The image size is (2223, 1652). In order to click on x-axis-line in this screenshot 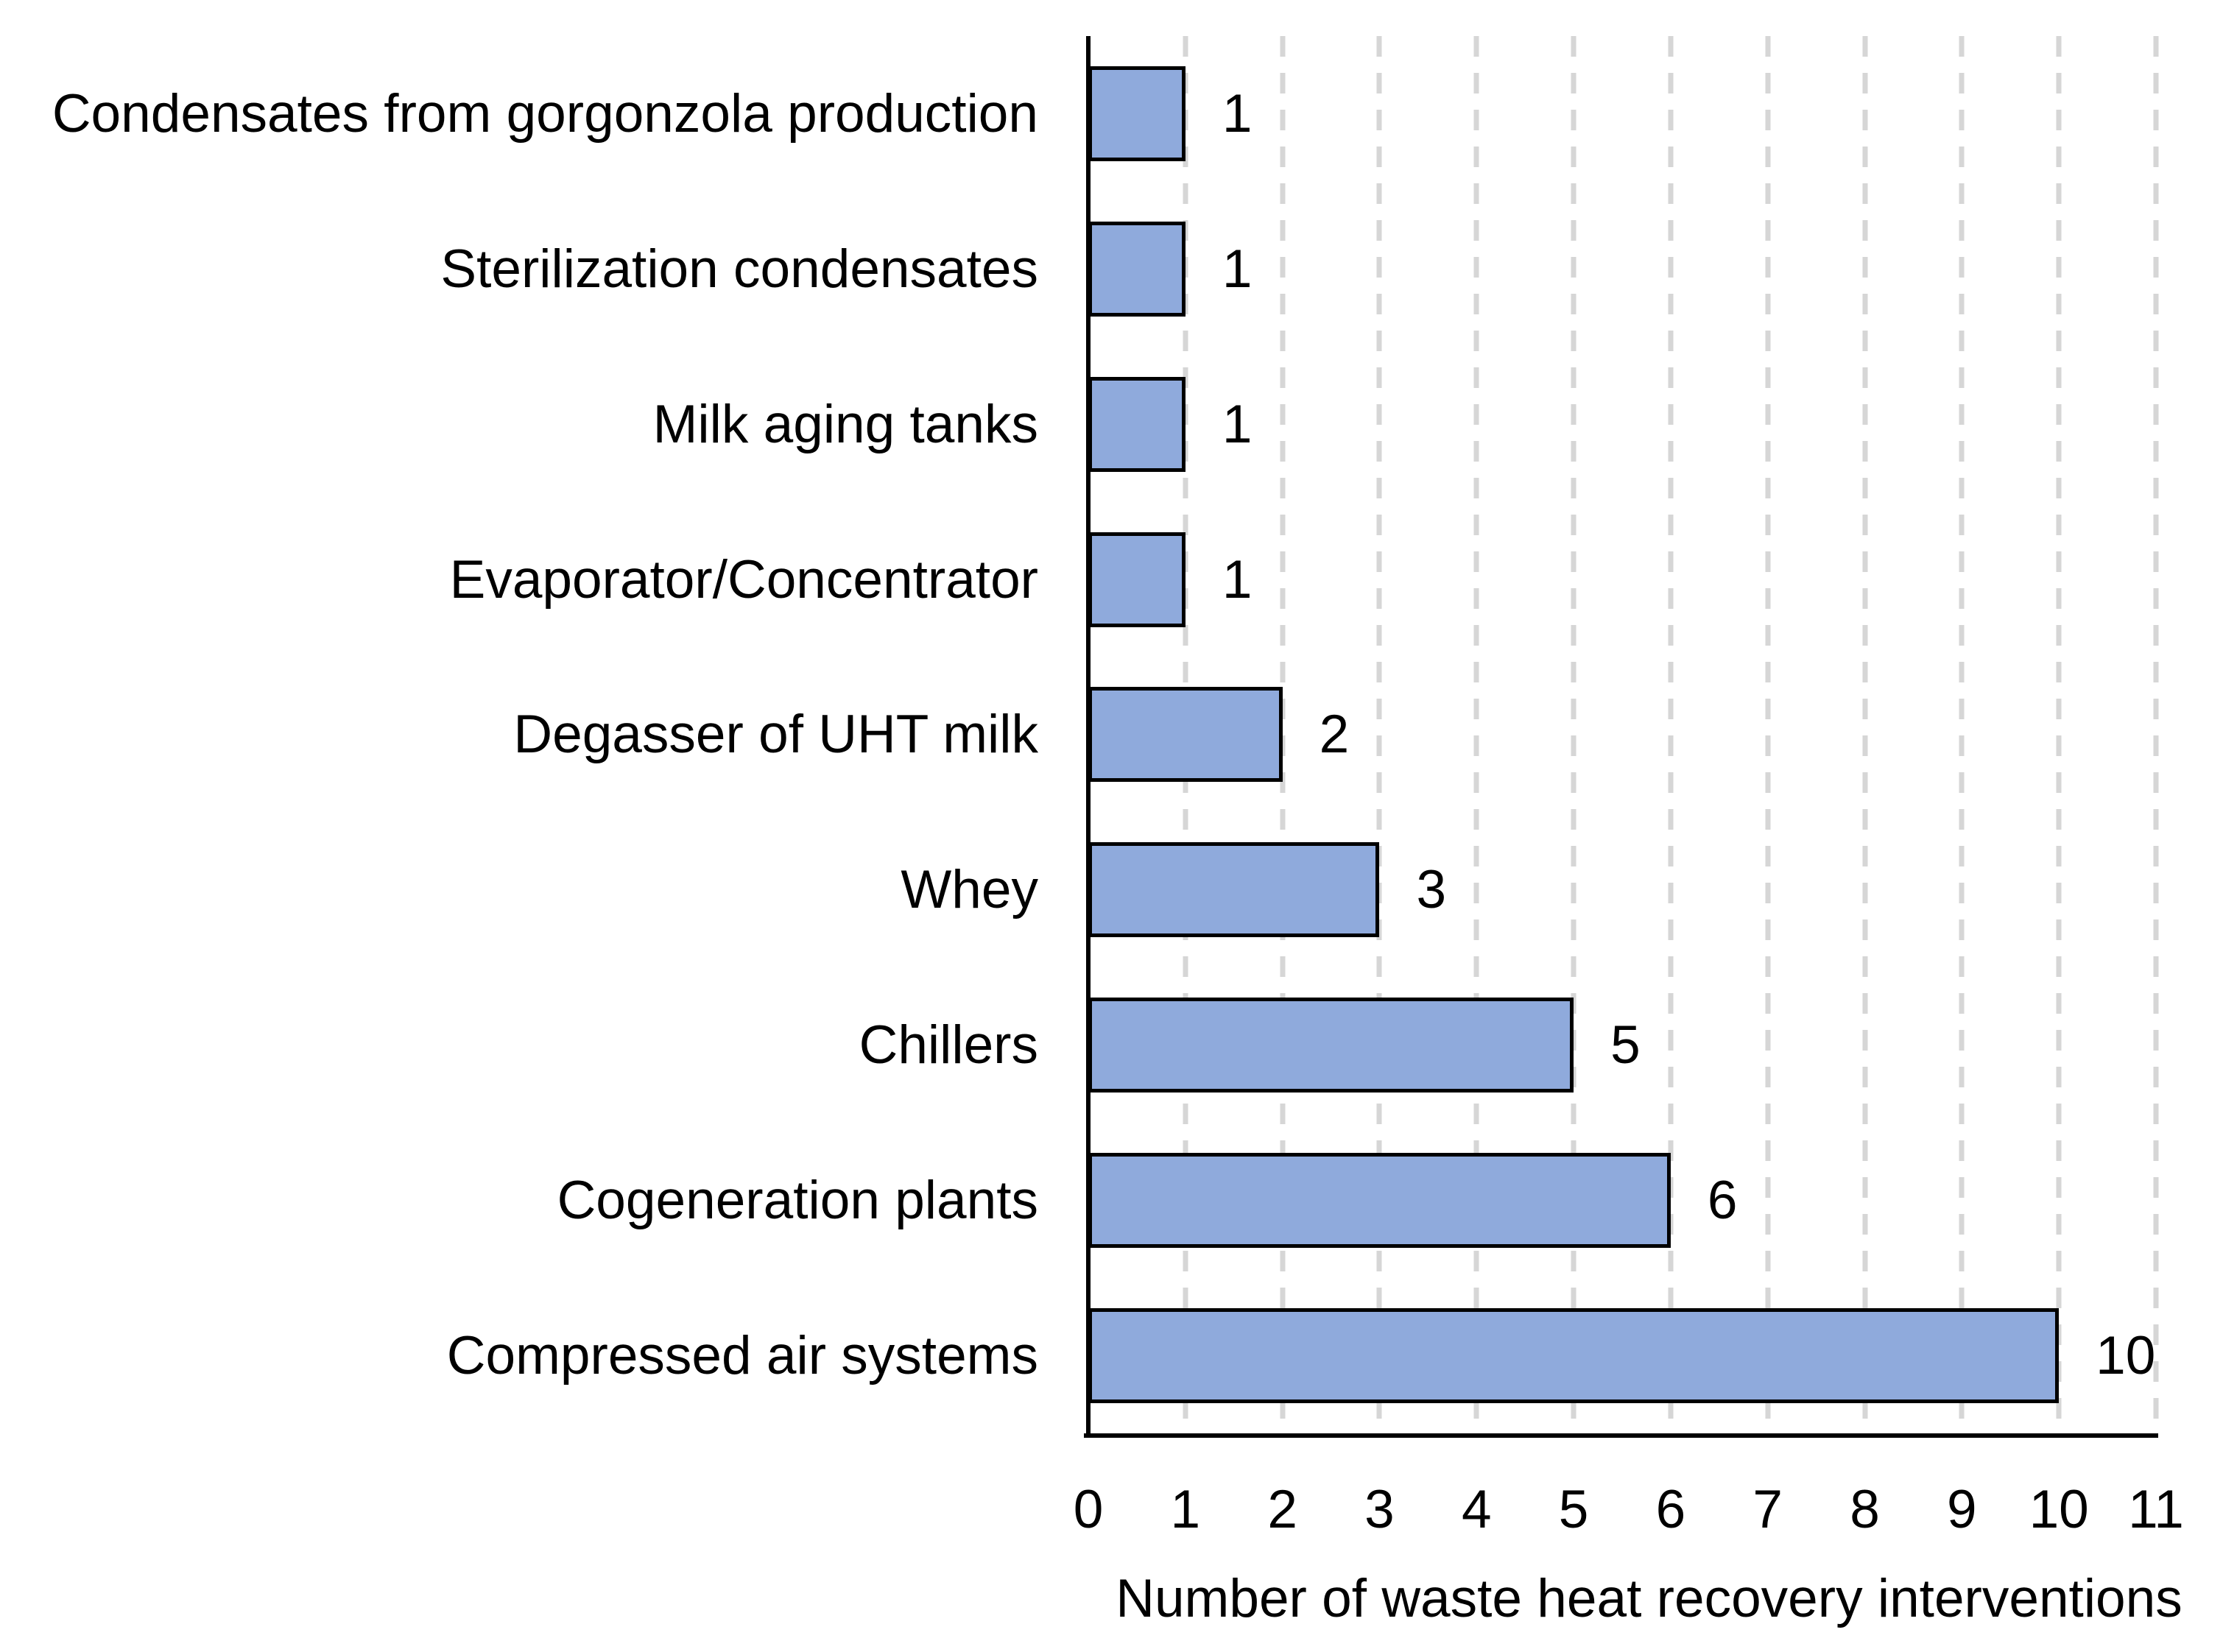, I will do `click(1621, 1435)`.